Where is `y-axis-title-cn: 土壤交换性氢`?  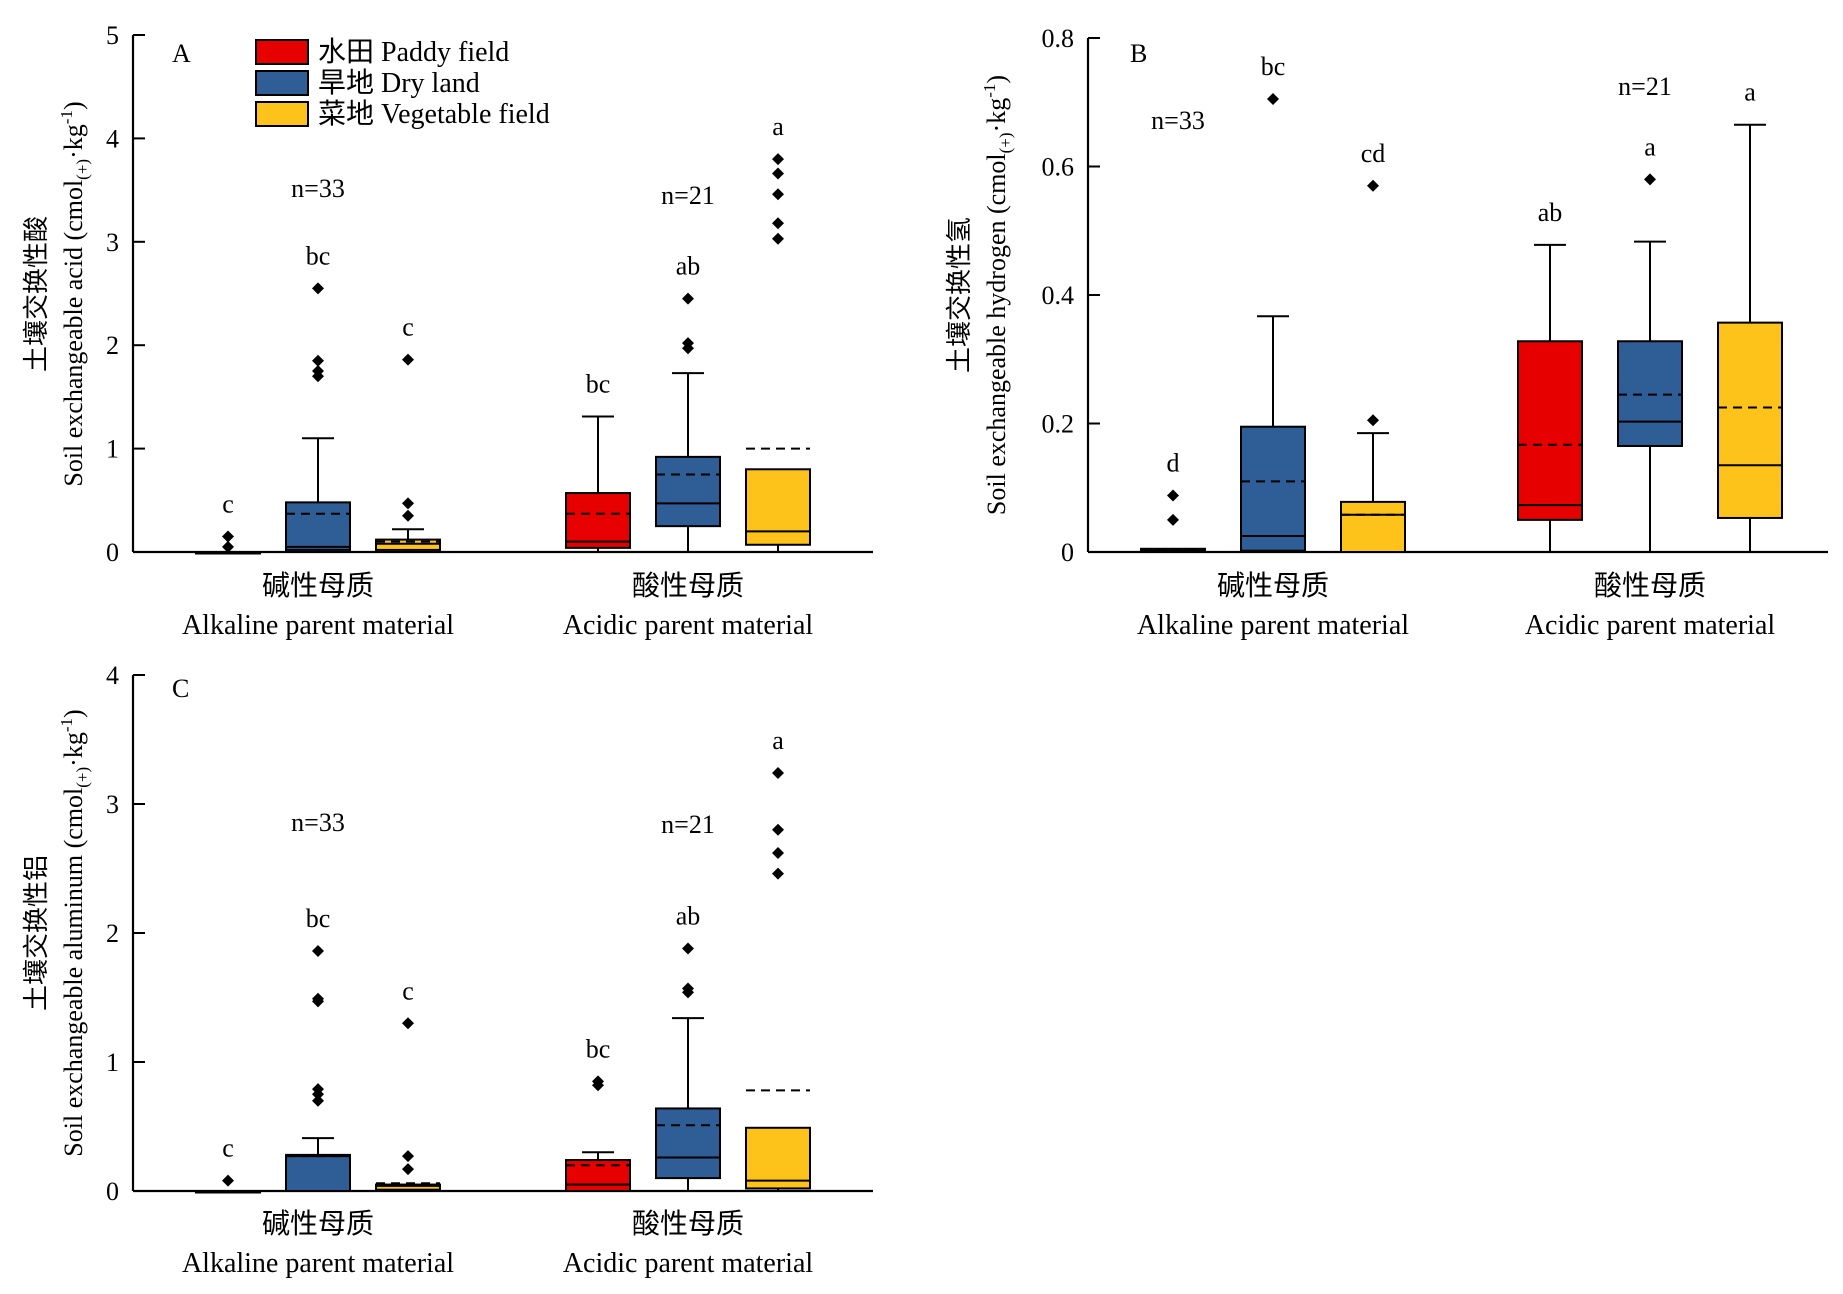 y-axis-title-cn: 土壤交换性氢 is located at coordinates (959, 295).